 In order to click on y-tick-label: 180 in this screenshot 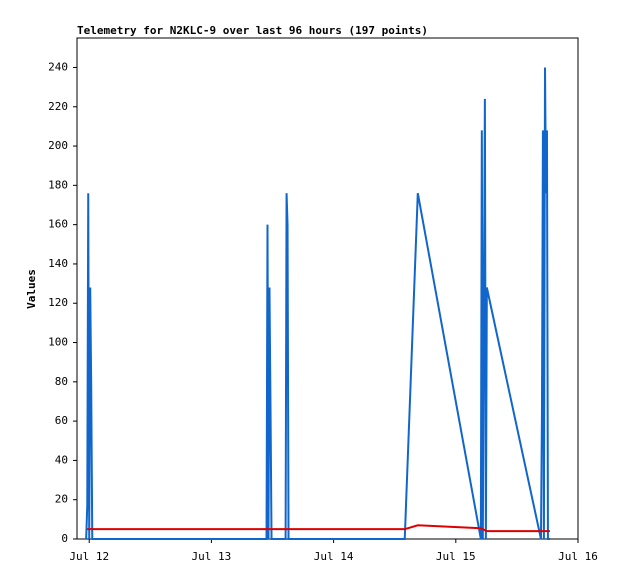, I will do `click(58, 184)`.